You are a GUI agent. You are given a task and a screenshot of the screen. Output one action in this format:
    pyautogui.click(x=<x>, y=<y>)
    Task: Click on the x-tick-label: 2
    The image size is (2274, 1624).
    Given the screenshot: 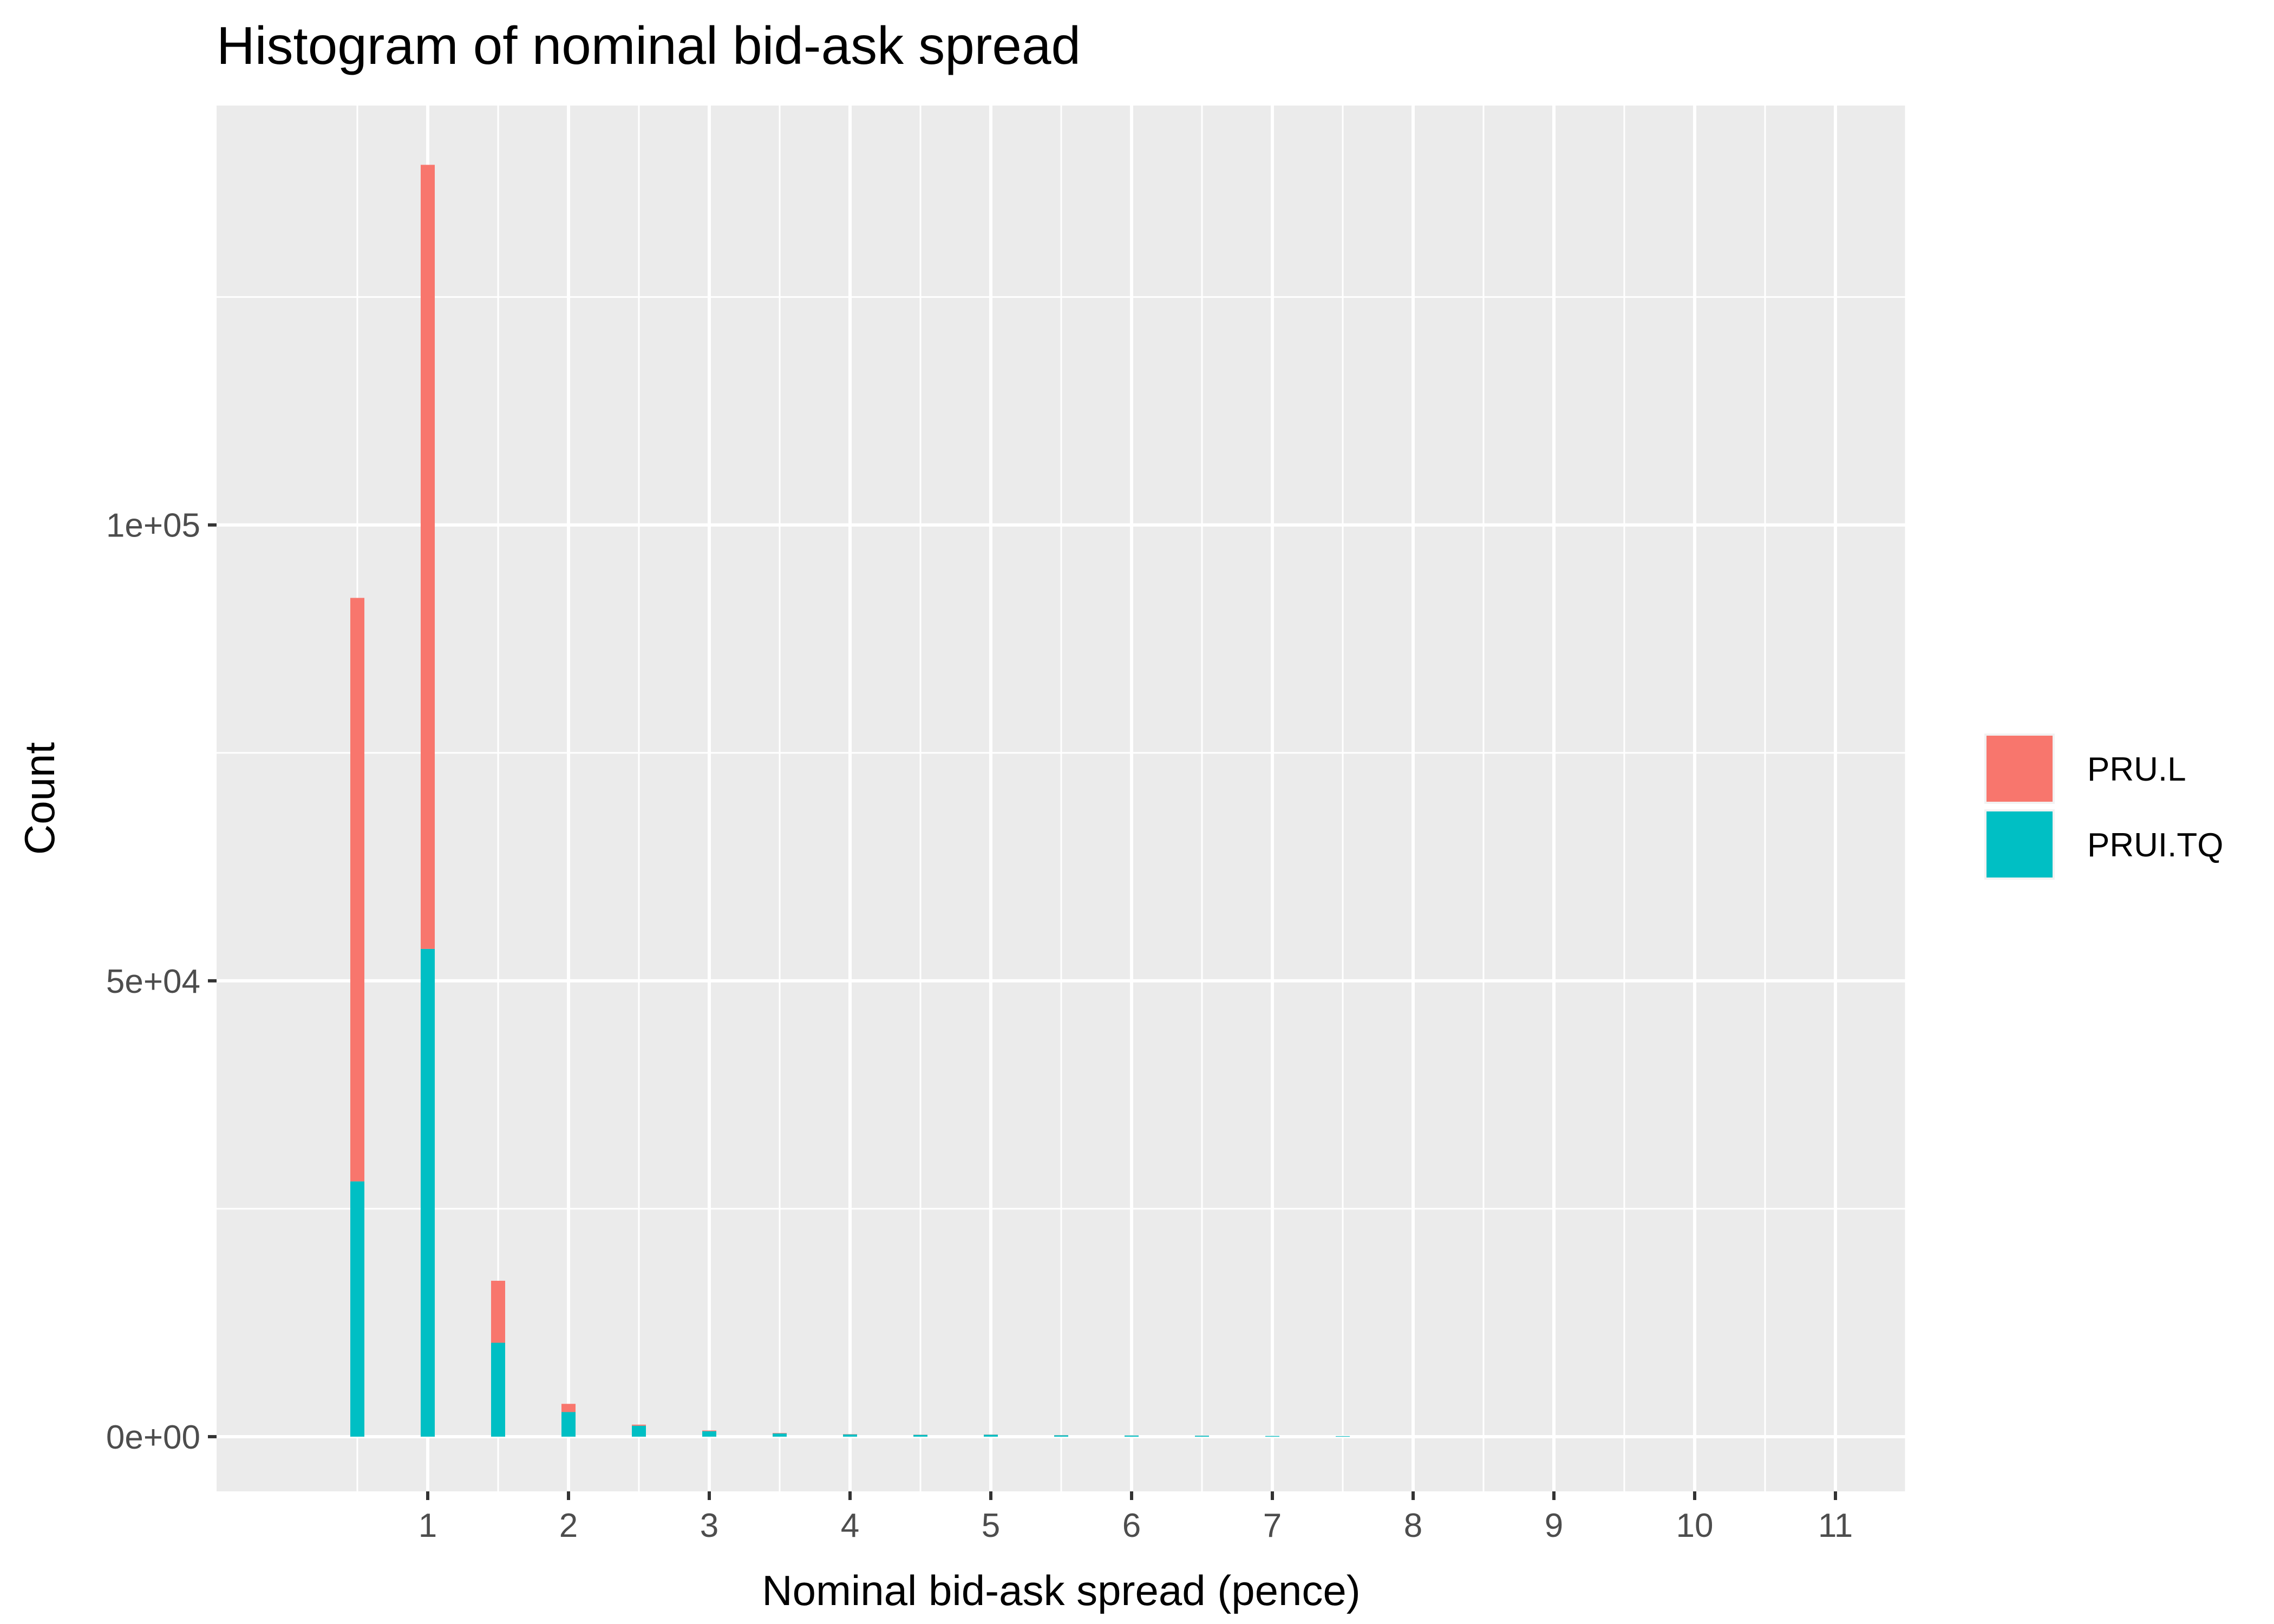 What is the action you would take?
    pyautogui.click(x=568, y=1526)
    